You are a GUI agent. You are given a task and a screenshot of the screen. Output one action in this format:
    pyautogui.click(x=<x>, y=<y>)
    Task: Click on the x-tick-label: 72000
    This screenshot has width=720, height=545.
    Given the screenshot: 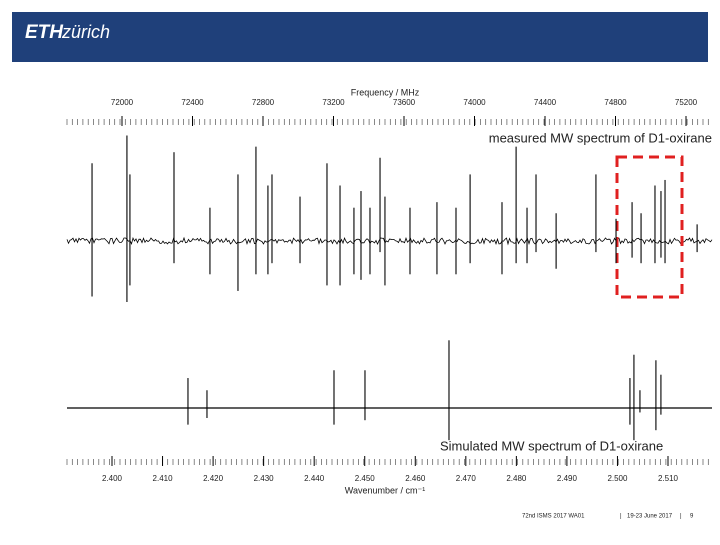 What is the action you would take?
    pyautogui.click(x=122, y=102)
    